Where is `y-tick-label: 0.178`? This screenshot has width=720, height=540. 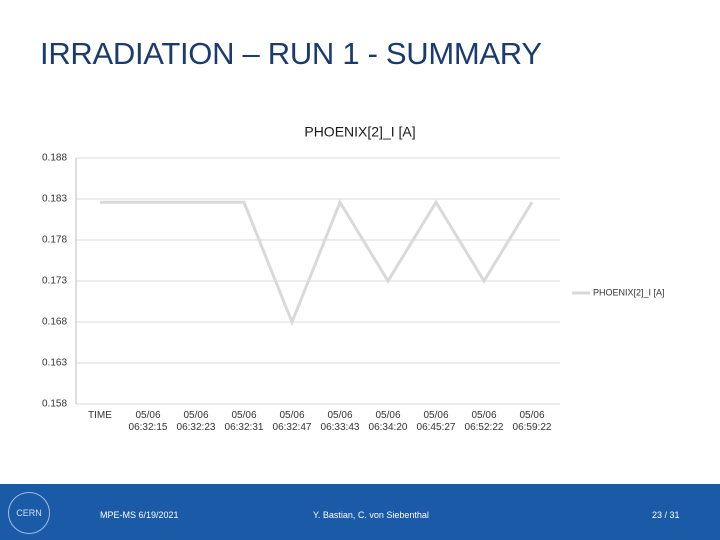
y-tick-label: 0.178 is located at coordinates (54, 240).